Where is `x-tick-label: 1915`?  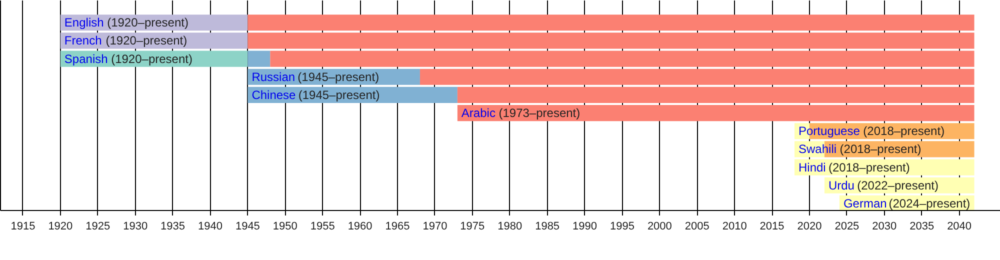
x-tick-label: 1915 is located at coordinates (23, 226).